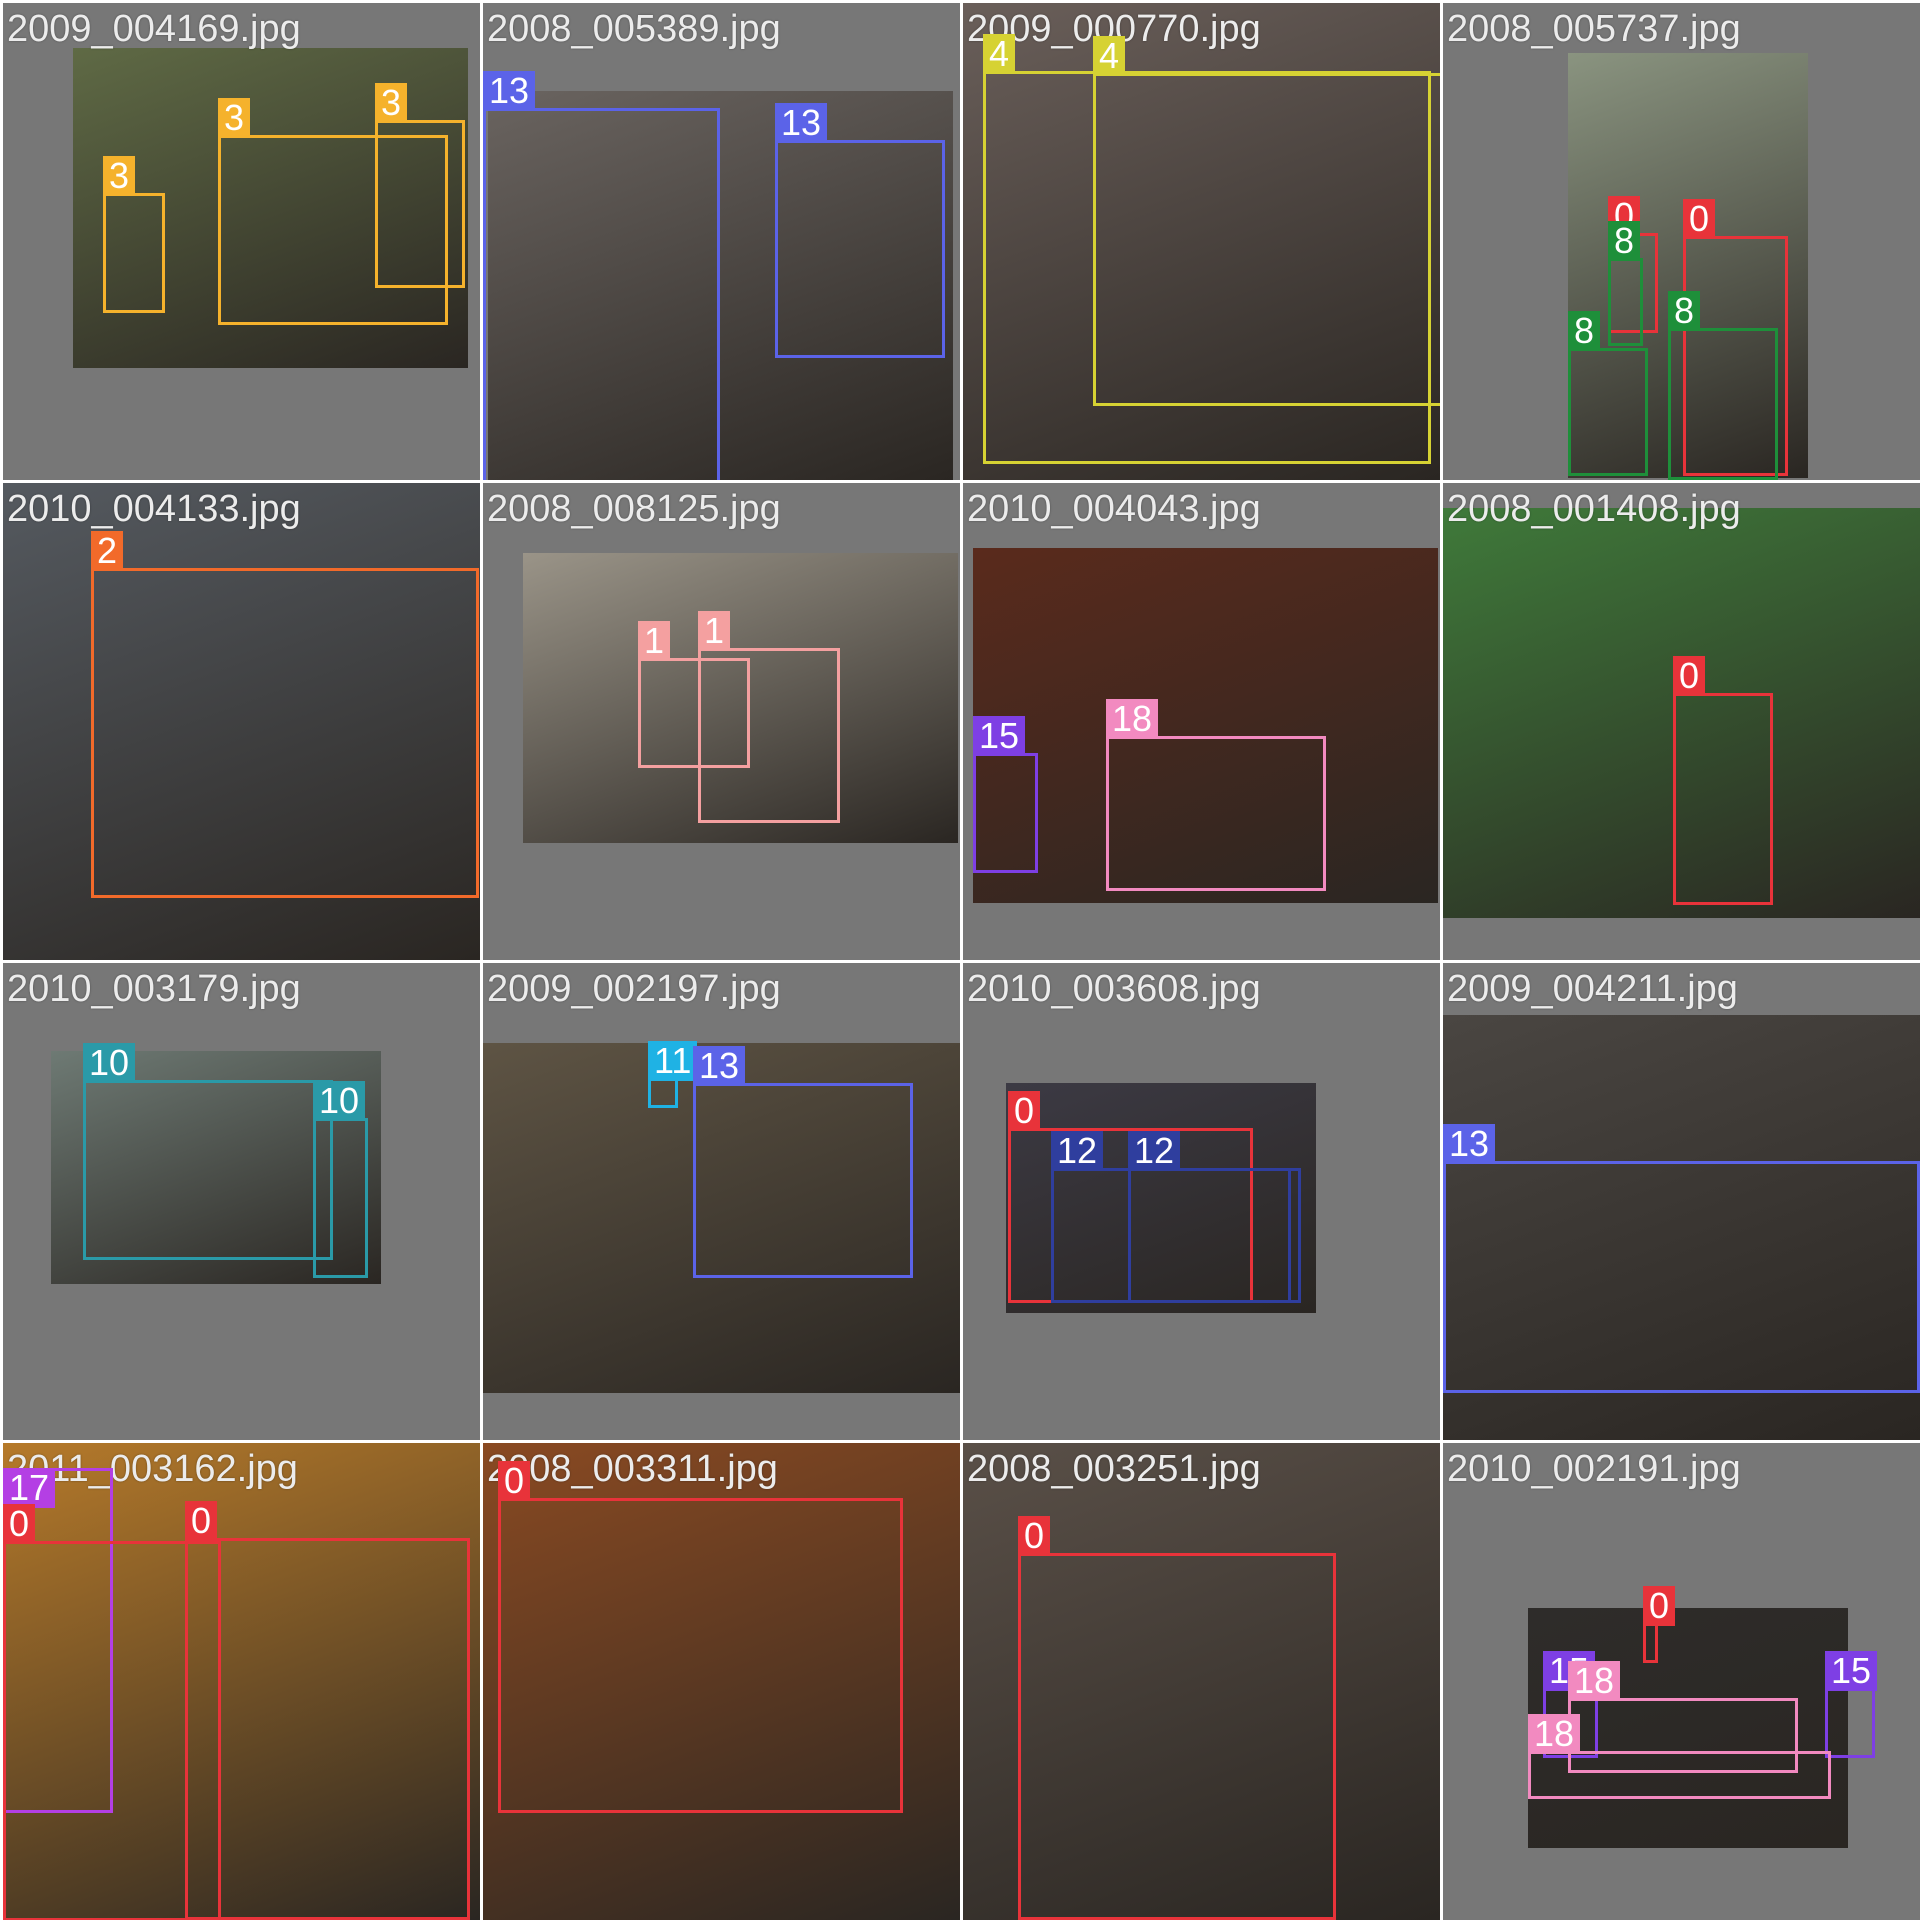  I want to click on image-filename: 2010_004043.jpg, so click(1114, 509).